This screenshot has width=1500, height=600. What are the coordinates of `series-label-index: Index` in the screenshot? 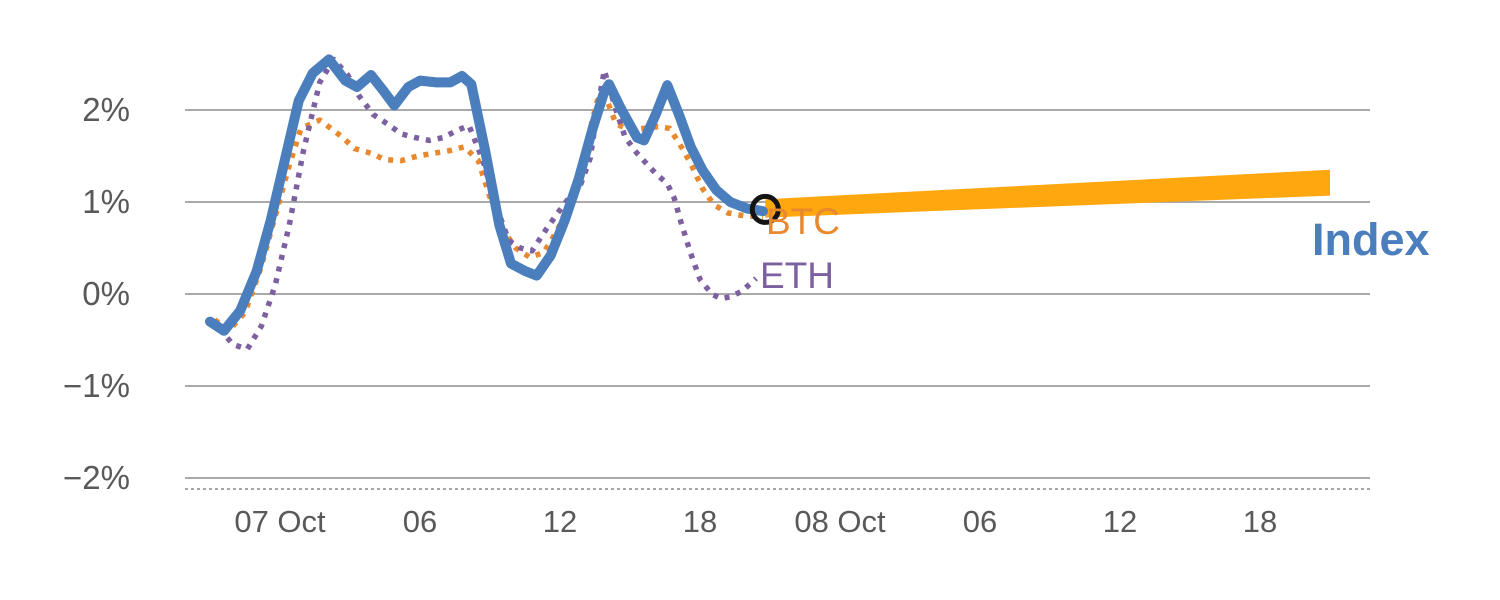 It's located at (1371, 239).